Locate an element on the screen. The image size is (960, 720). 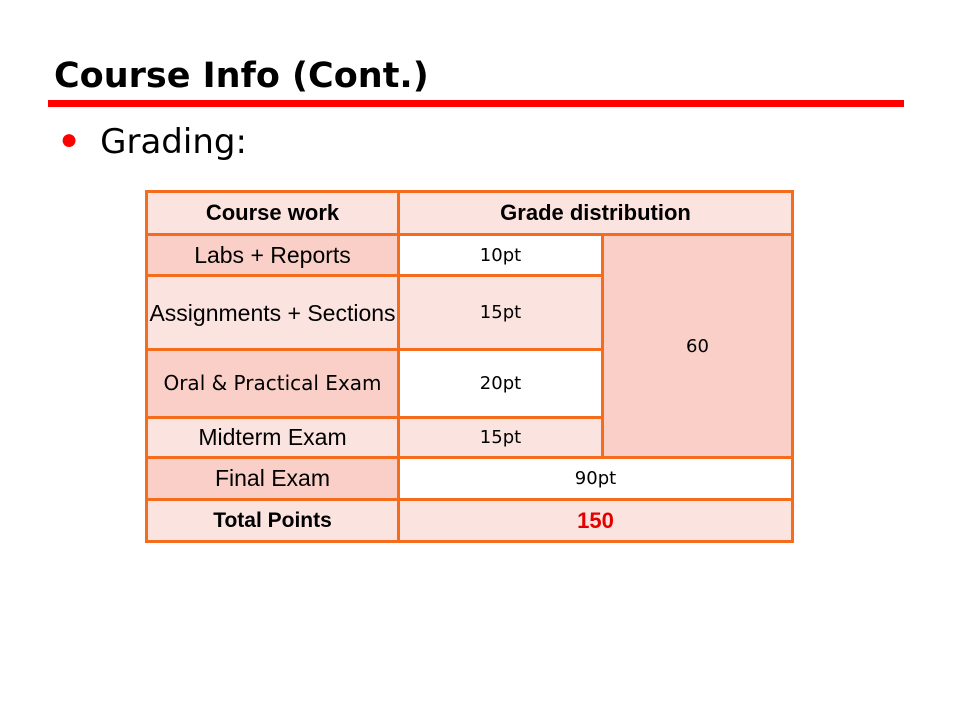
table-row: Oral & Practical Exam 20pt is located at coordinates (469, 383).